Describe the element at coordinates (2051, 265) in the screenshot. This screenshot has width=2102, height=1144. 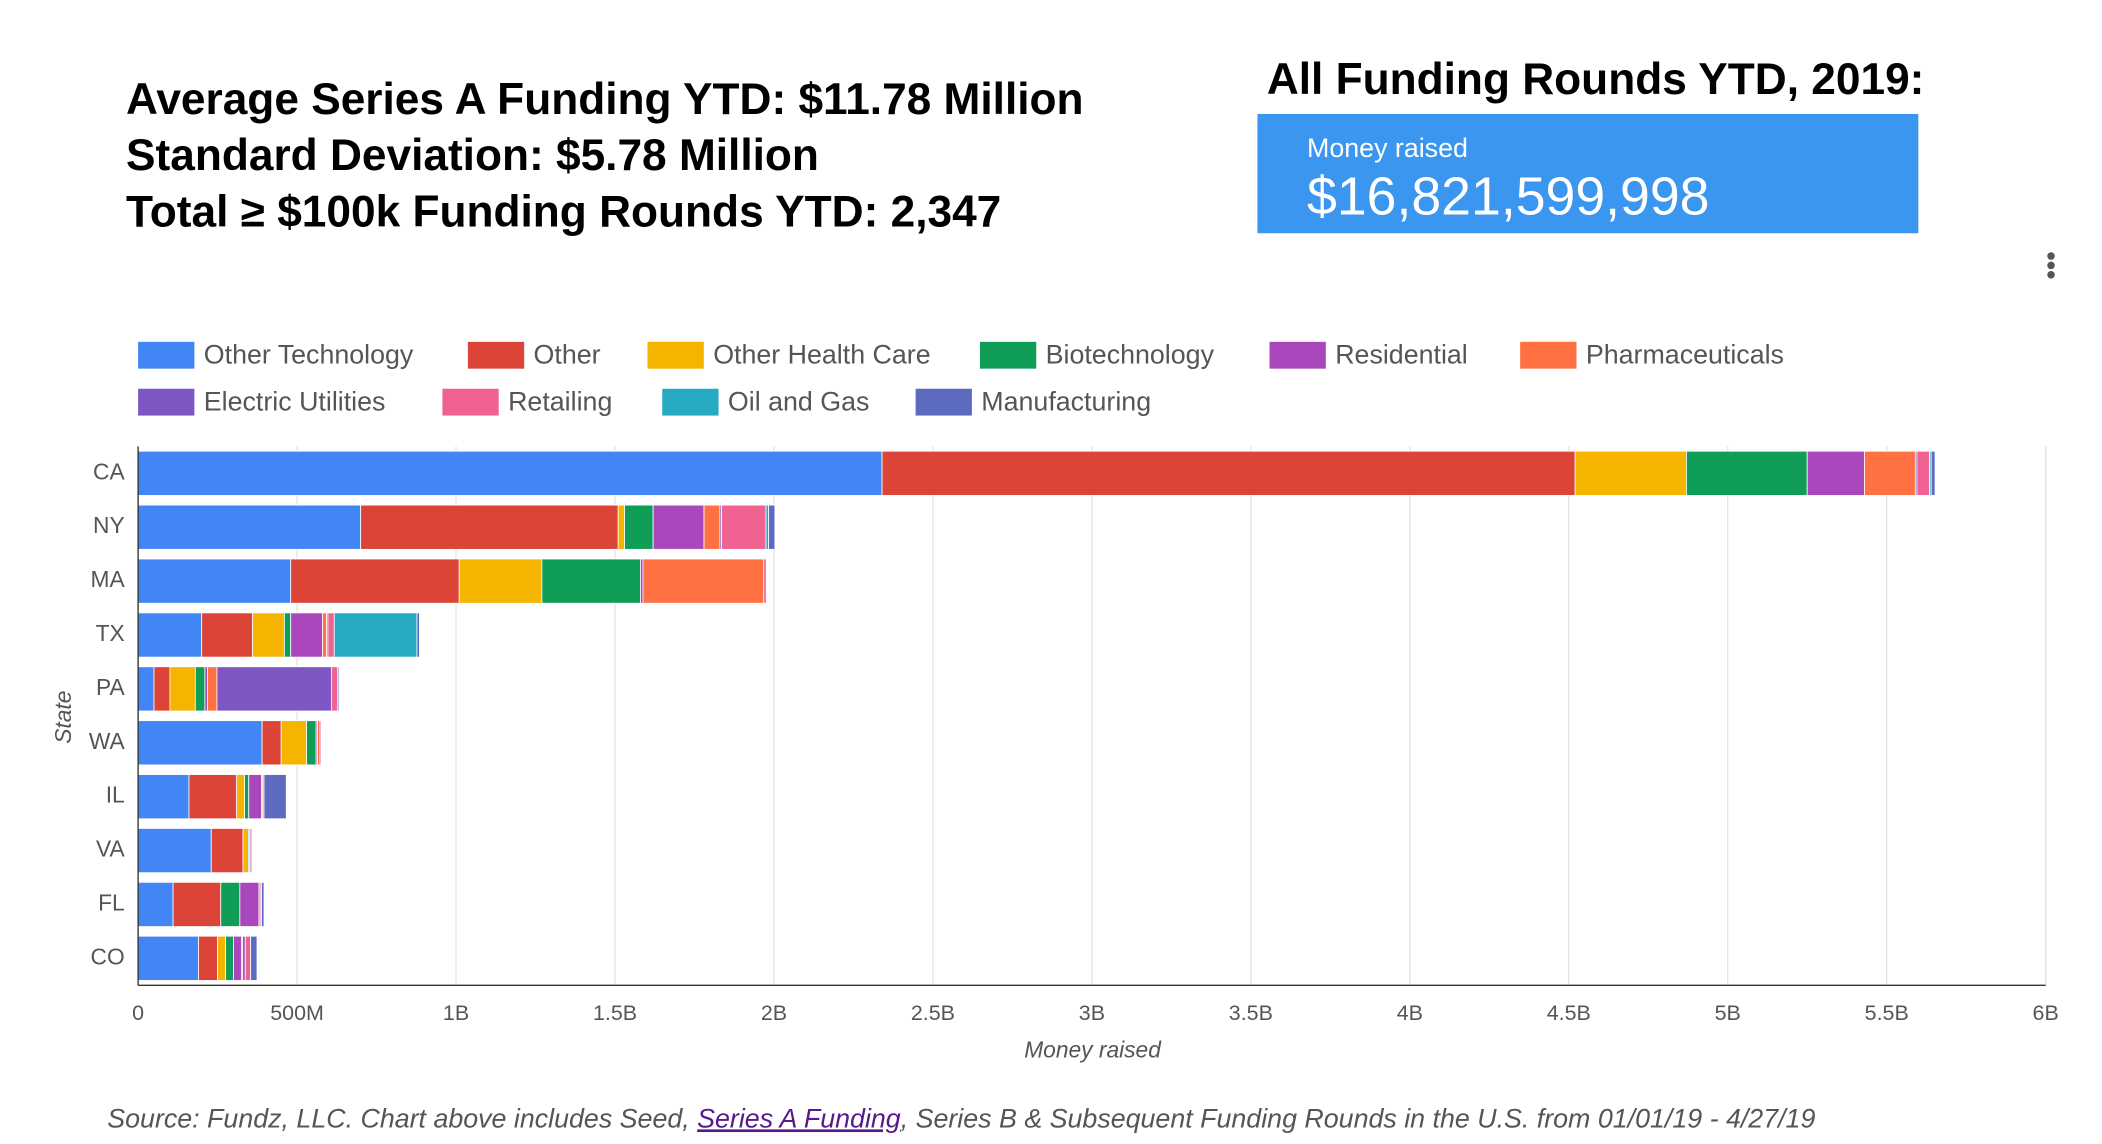
I see `menu-button` at that location.